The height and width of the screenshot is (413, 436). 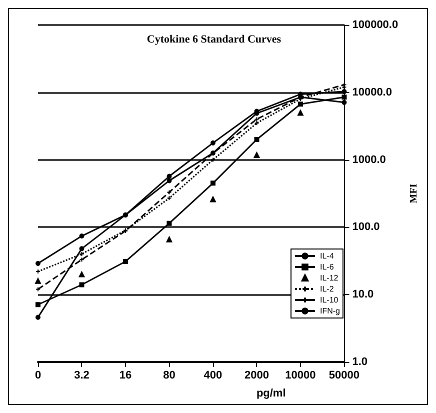 I want to click on x-tick-label: 3.2, so click(x=82, y=376).